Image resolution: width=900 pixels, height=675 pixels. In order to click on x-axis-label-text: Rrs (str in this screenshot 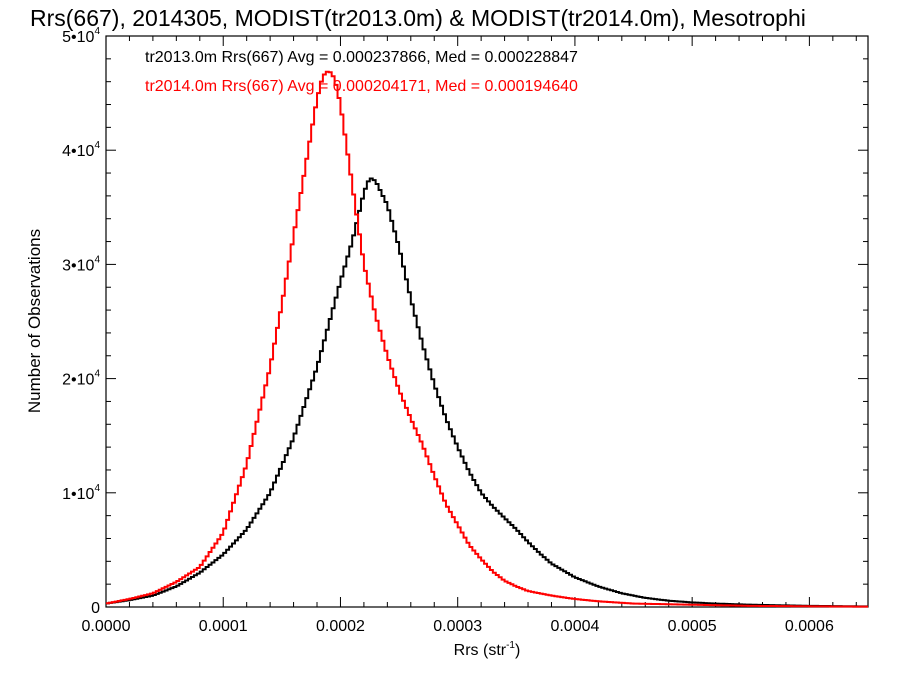, I will do `click(480, 650)`.